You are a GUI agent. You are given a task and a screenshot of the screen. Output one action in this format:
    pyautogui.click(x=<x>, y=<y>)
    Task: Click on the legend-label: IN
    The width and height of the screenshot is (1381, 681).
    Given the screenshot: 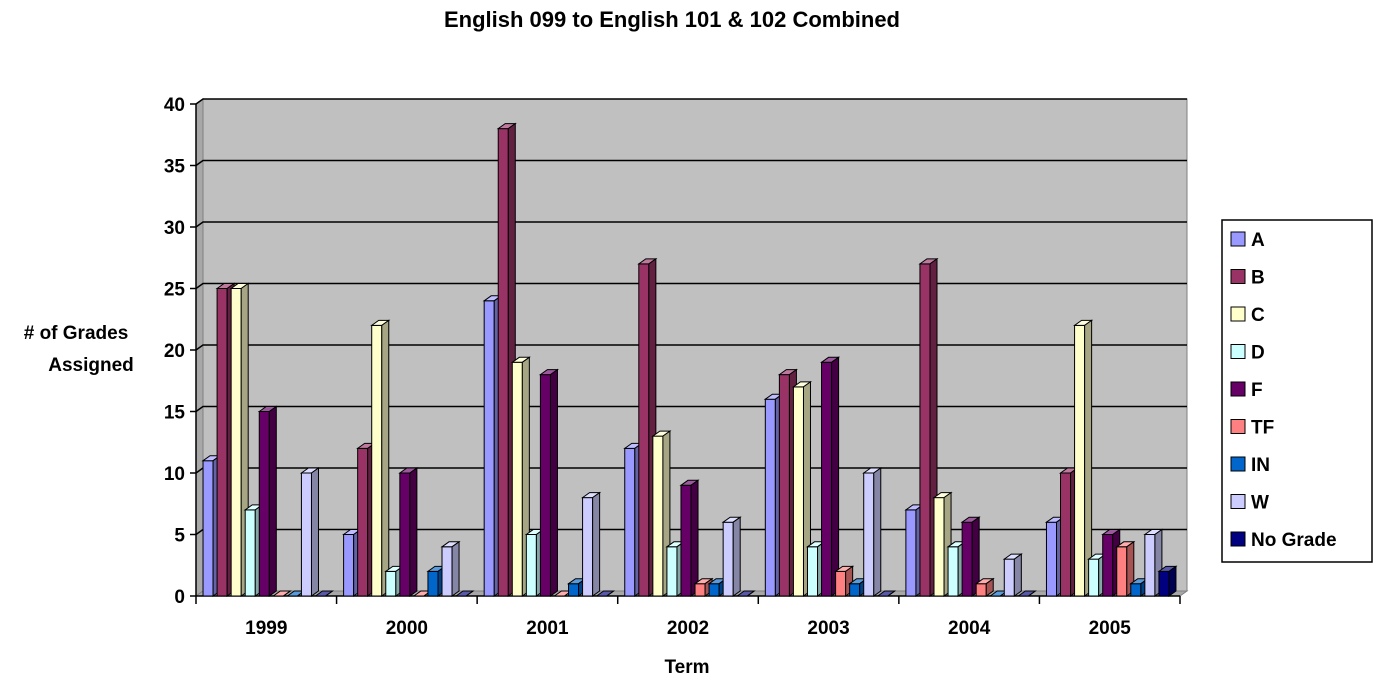 What is the action you would take?
    pyautogui.click(x=1260, y=465)
    